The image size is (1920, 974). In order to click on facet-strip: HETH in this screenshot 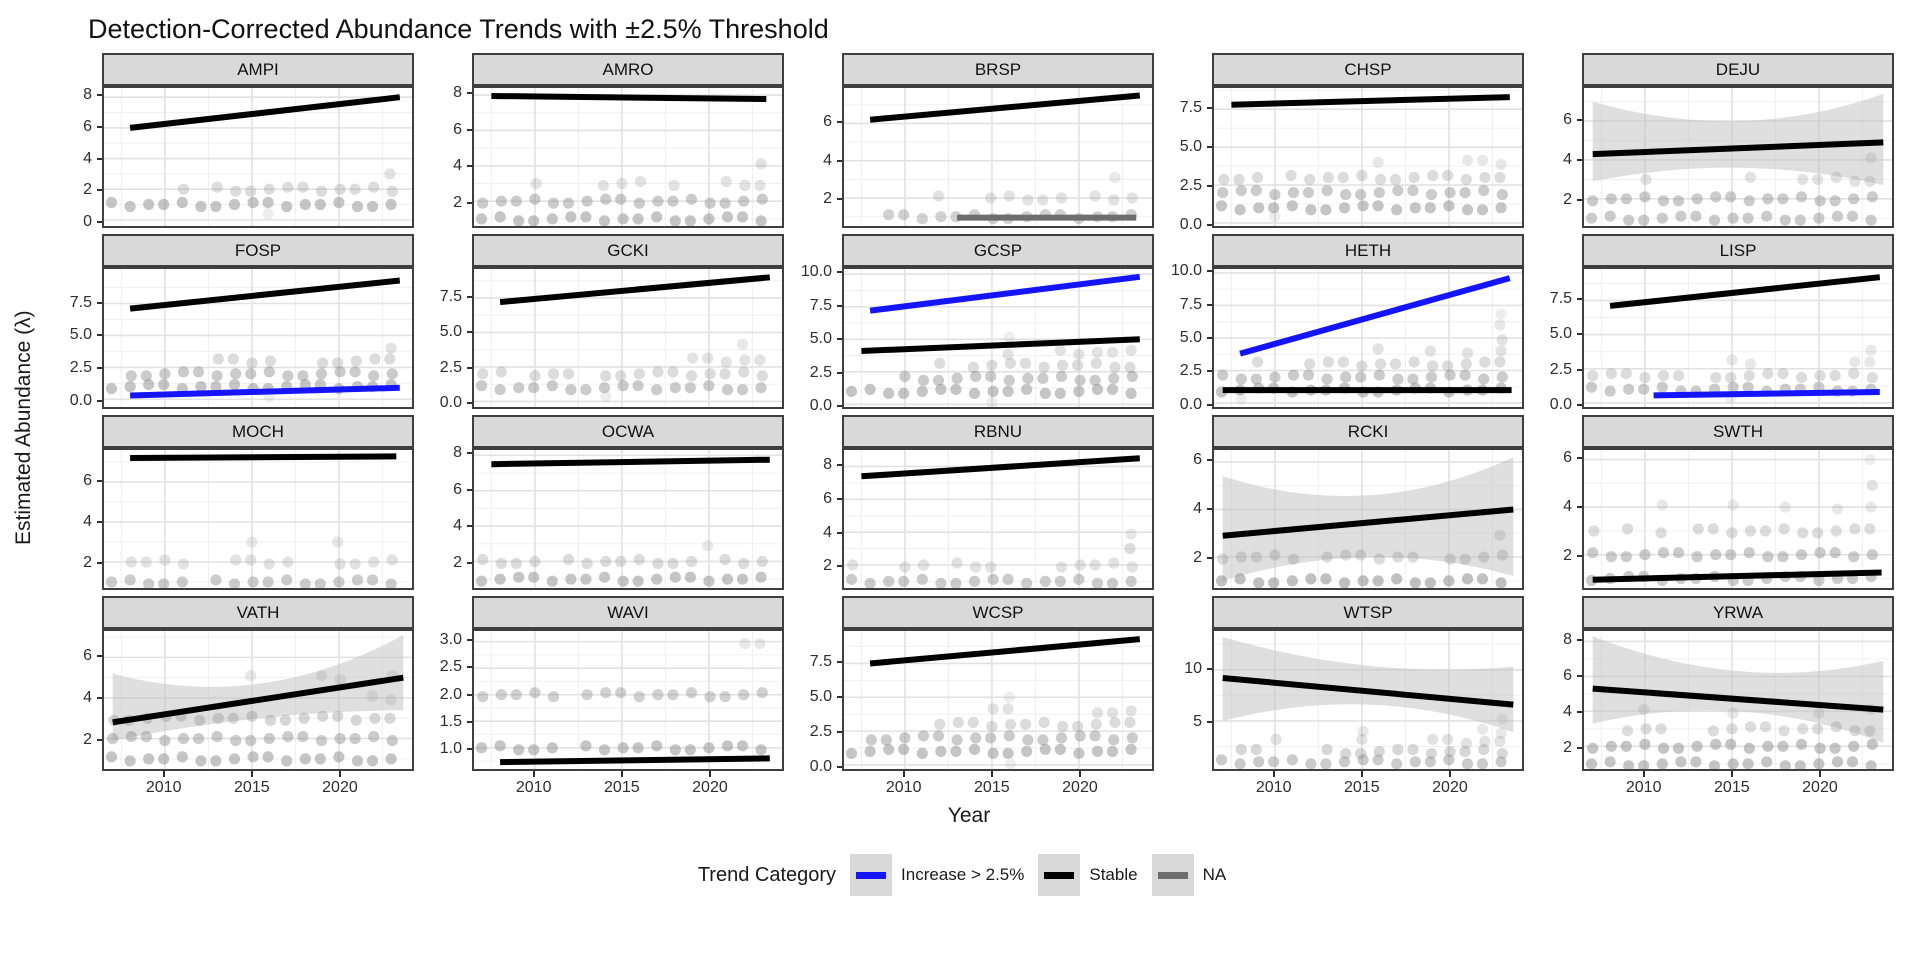, I will do `click(1368, 250)`.